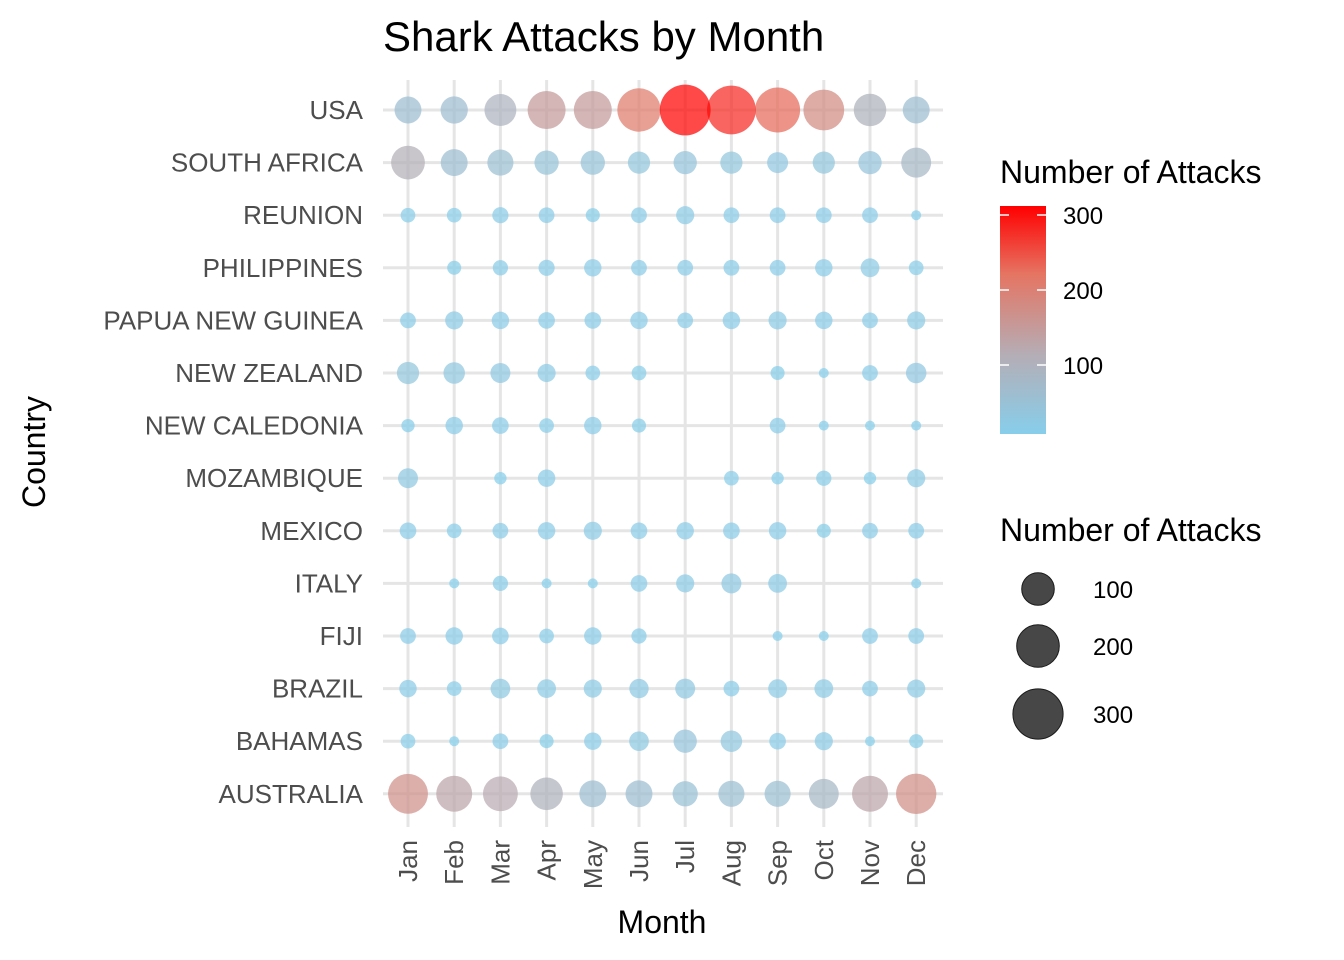 Image resolution: width=1344 pixels, height=960 pixels. Describe the element at coordinates (1130, 626) in the screenshot. I see `size-legend: Number of Attacks 100 200 300` at that location.